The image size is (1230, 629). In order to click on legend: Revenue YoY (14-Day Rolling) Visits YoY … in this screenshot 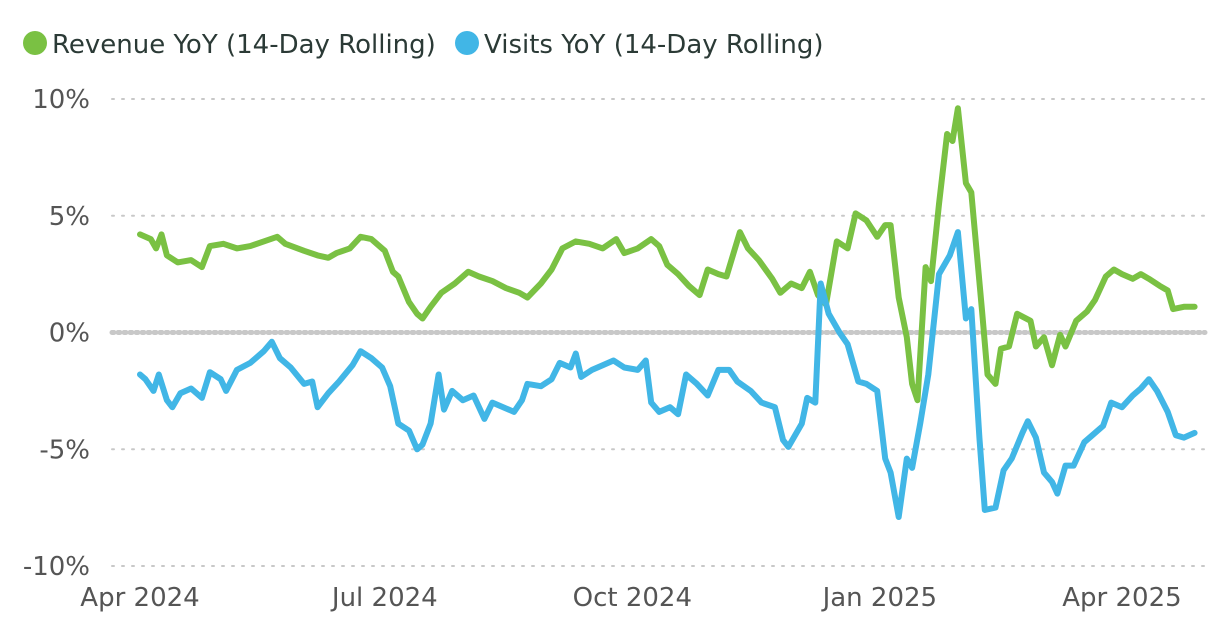, I will do `click(423, 45)`.